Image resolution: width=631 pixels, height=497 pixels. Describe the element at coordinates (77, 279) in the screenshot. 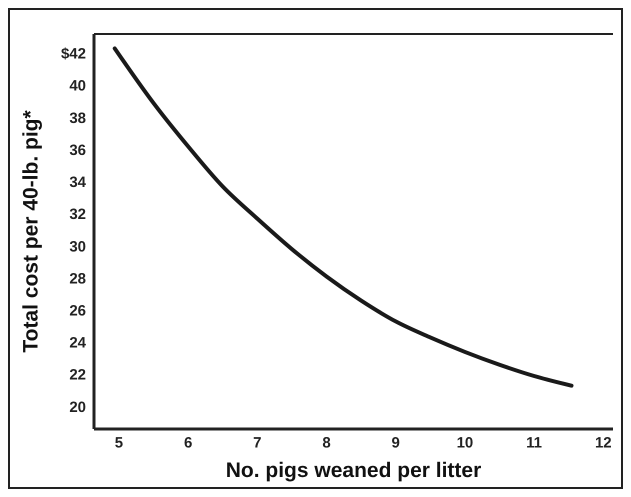

I see `y-tick-label: 28` at that location.